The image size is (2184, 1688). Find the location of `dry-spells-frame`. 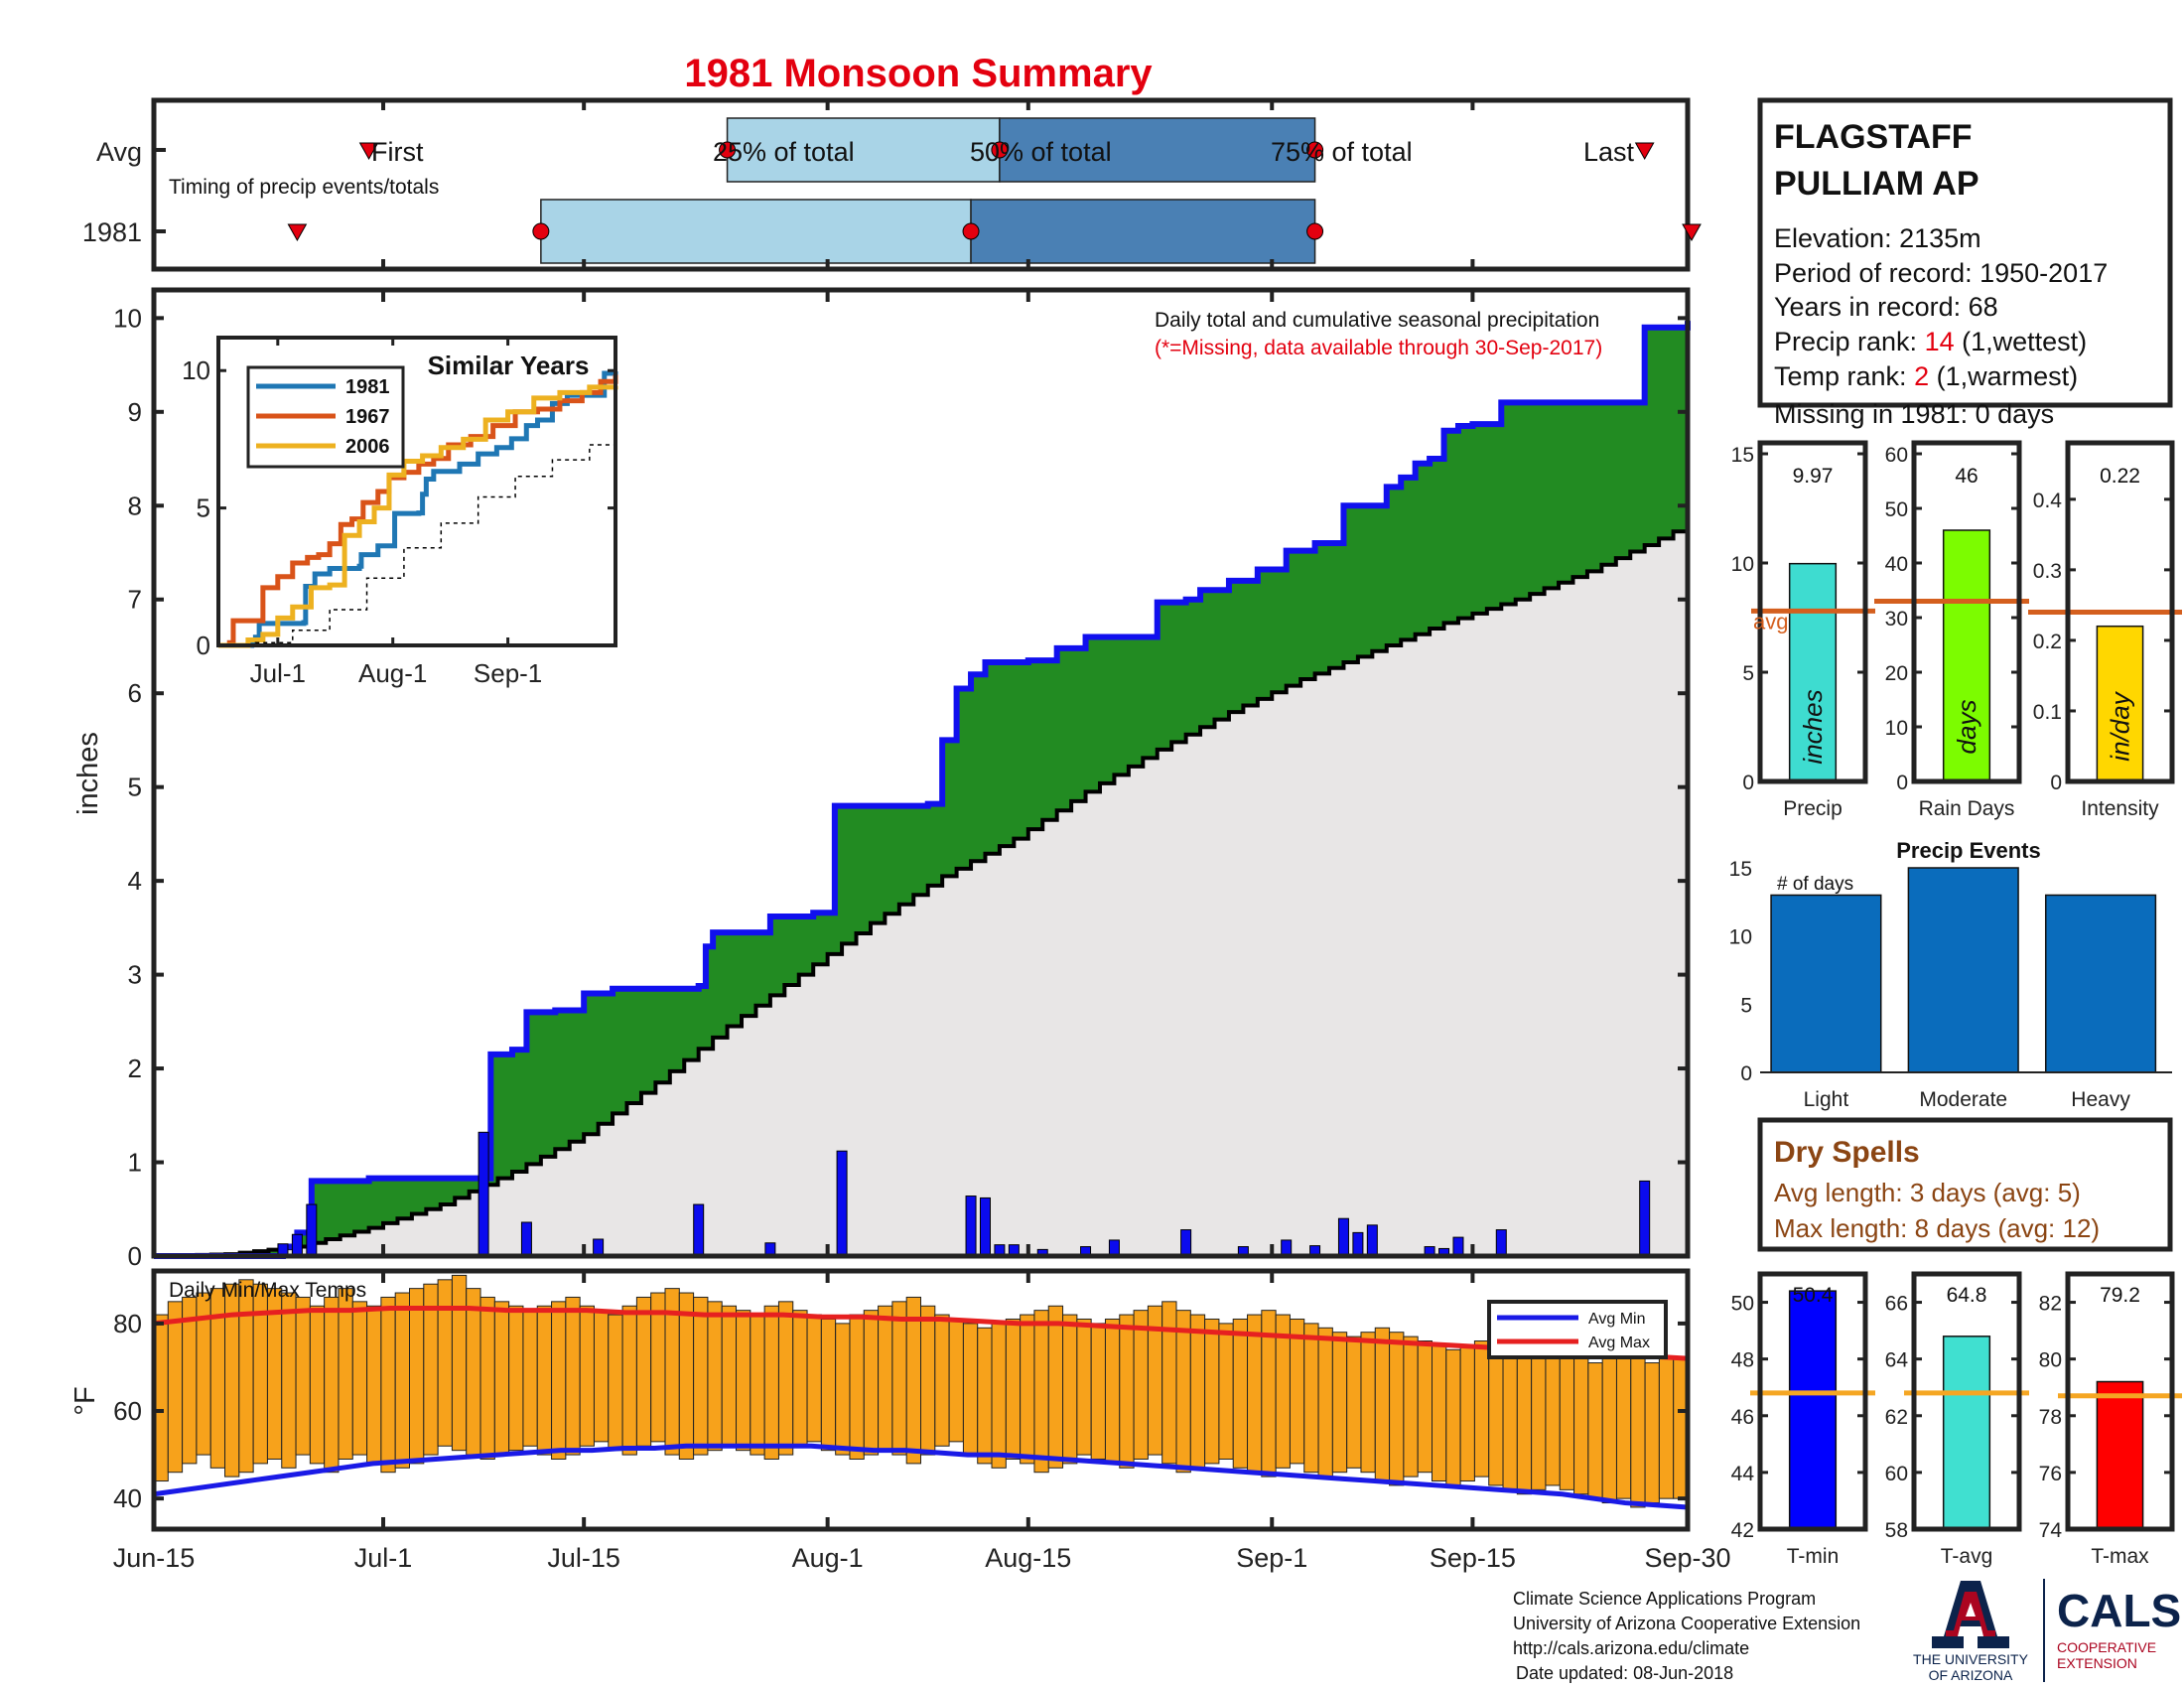

dry-spells-frame is located at coordinates (1965, 1184).